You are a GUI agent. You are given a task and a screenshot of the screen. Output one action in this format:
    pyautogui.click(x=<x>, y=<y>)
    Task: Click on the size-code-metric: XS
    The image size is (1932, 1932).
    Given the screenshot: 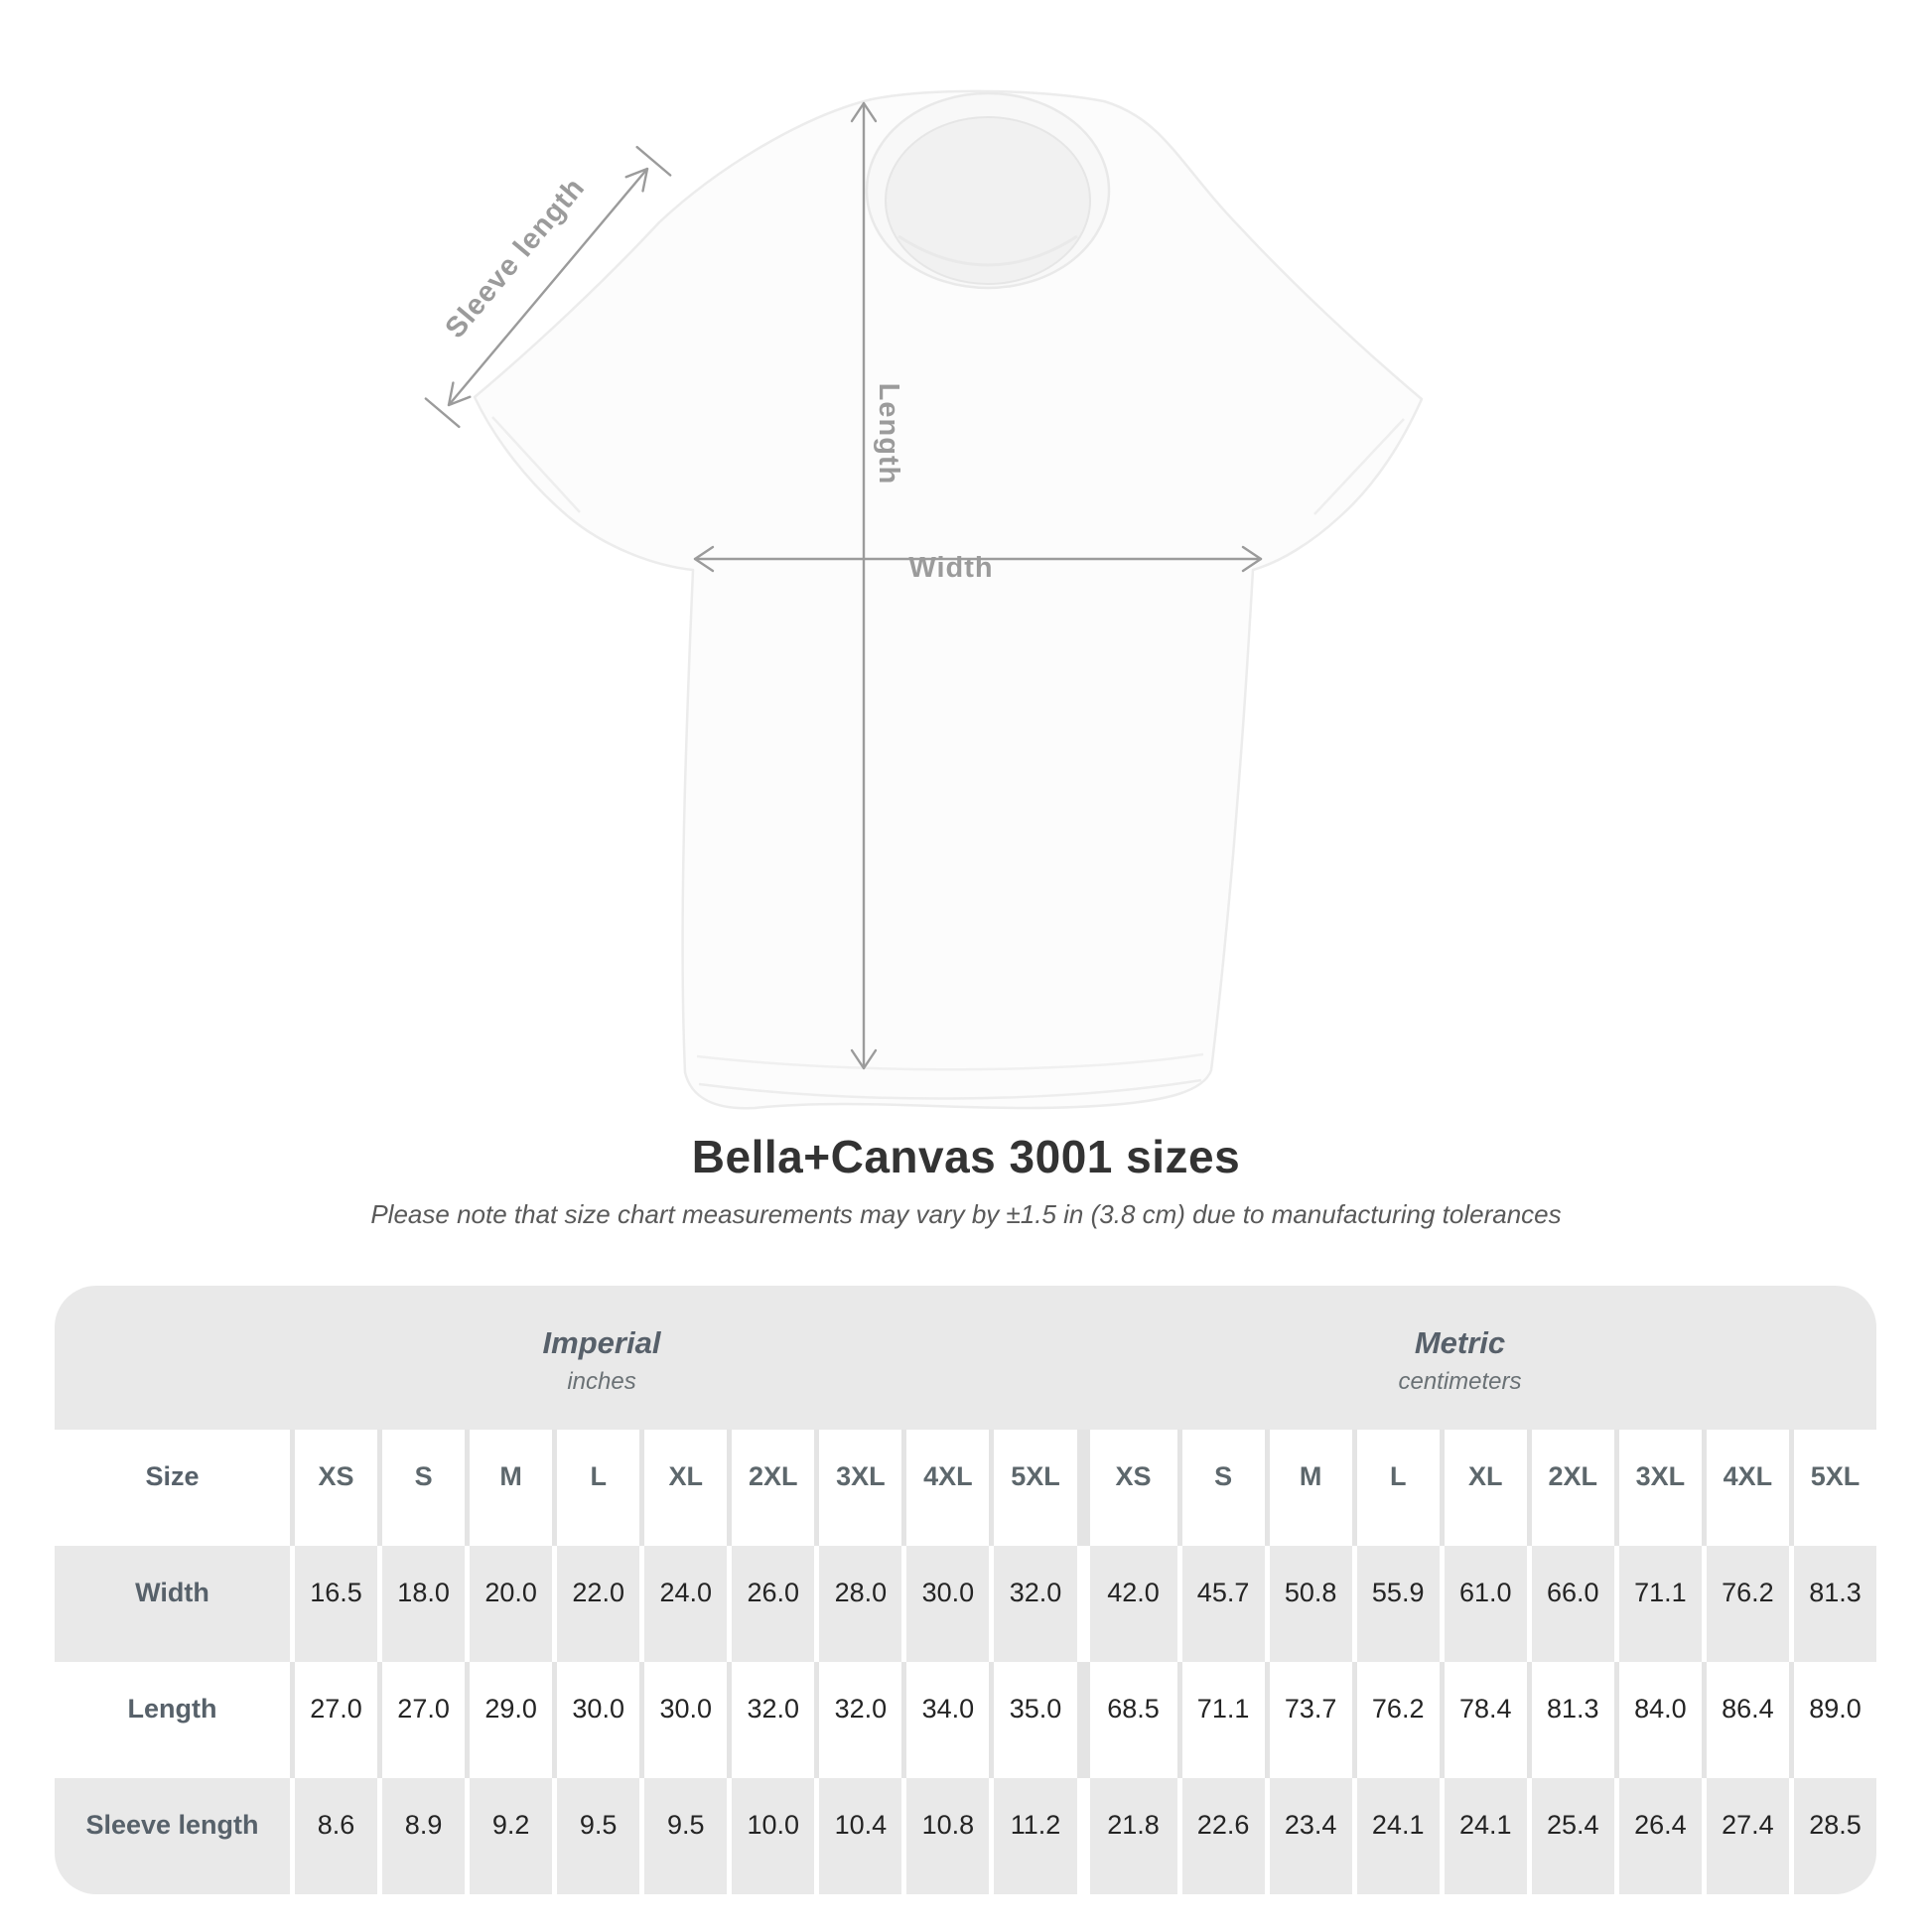 What is the action you would take?
    pyautogui.click(x=1133, y=1476)
    